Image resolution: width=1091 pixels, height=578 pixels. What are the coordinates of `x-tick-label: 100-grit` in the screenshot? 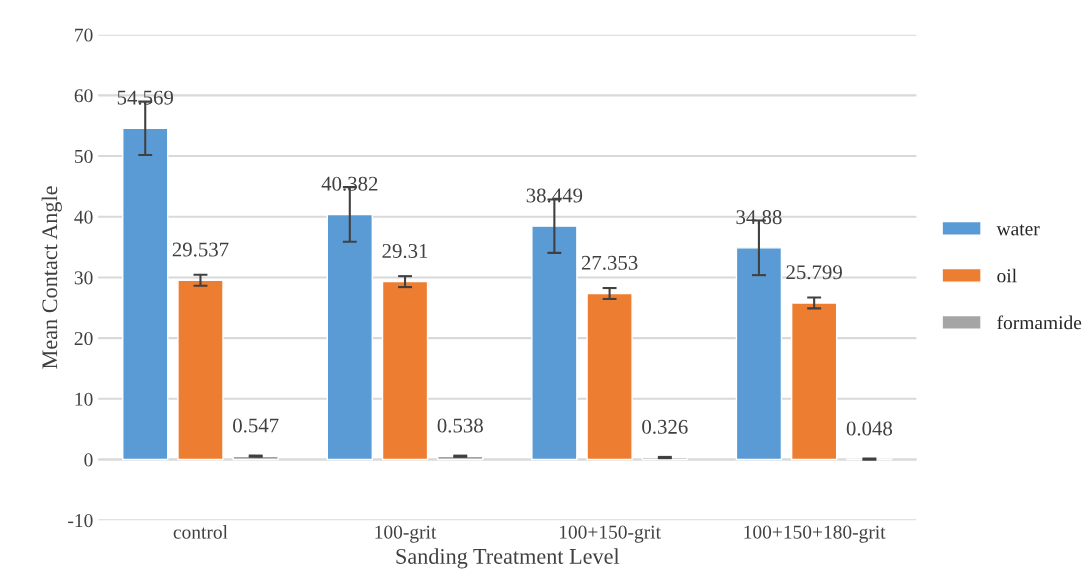 It's located at (406, 534).